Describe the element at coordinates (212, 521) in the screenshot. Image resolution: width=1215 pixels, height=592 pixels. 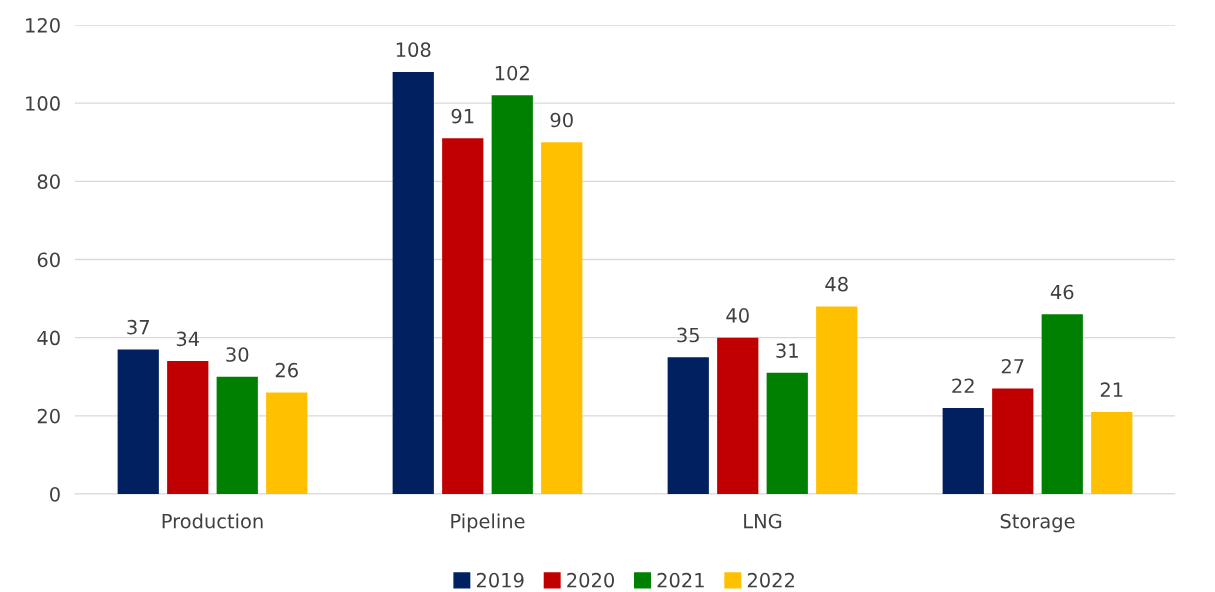
I see `x-tick-label: Production` at that location.